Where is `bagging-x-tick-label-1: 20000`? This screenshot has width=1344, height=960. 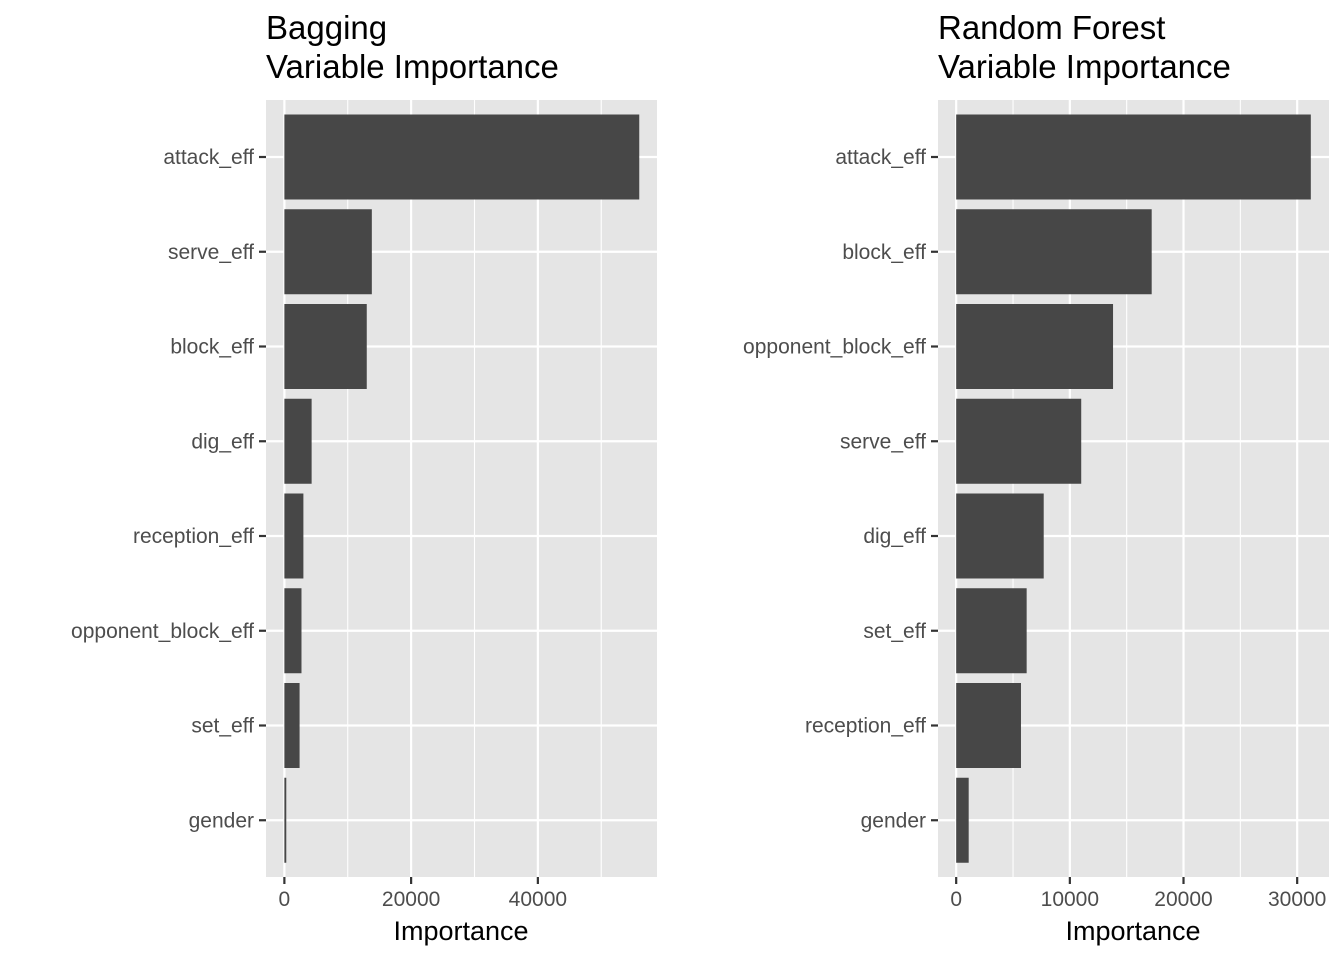 bagging-x-tick-label-1: 20000 is located at coordinates (411, 899).